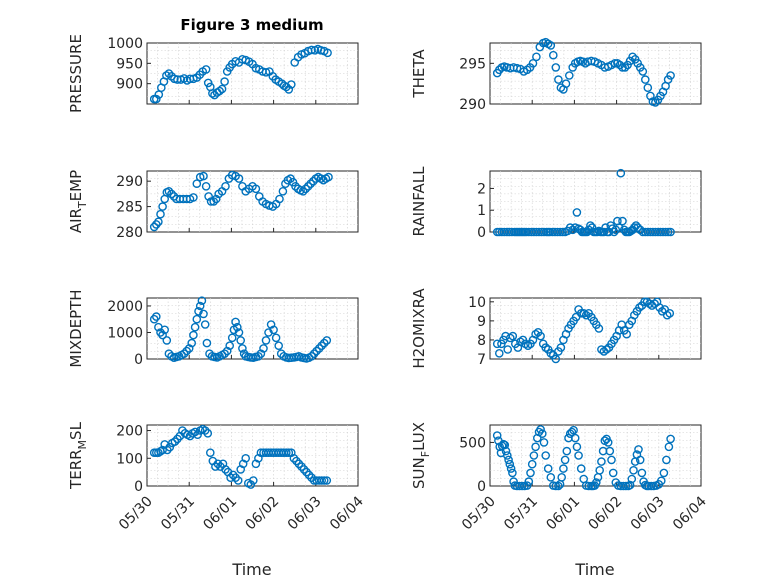 This screenshot has width=778, height=583. What do you see at coordinates (606, 514) in the screenshot?
I see `x-tick-label: 06/02` at bounding box center [606, 514].